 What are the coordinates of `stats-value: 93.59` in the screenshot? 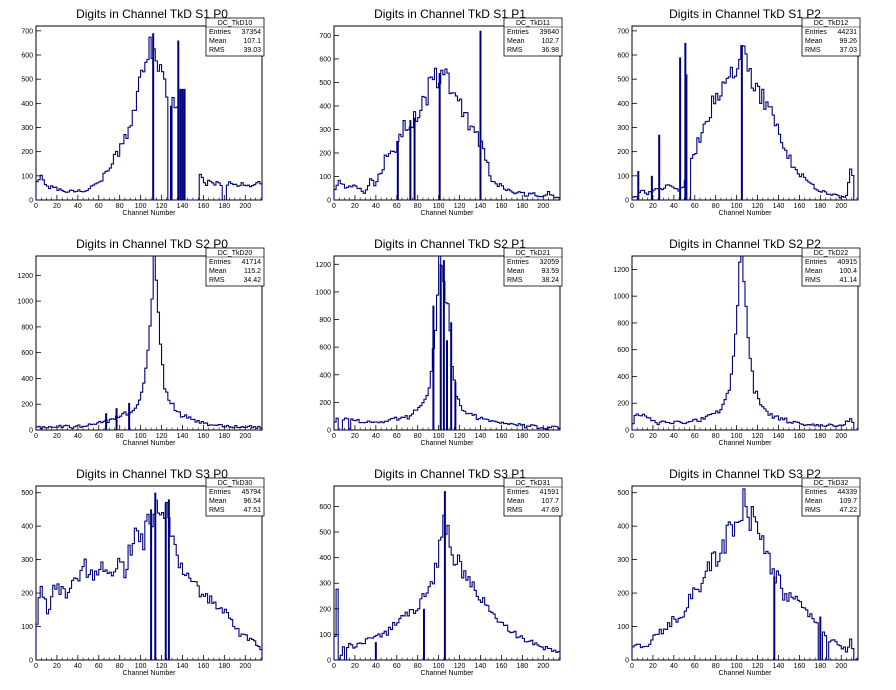 It's located at (550, 271).